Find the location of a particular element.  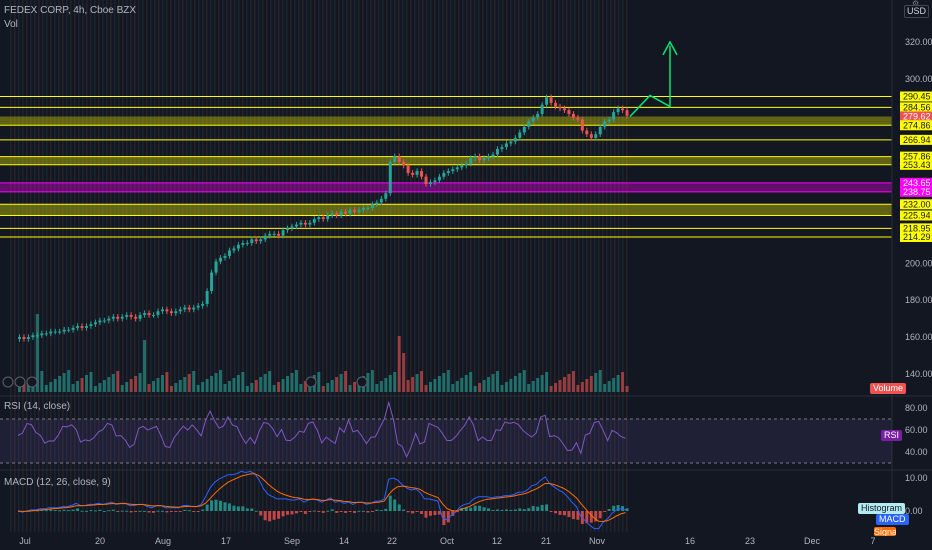

currency-label: USD is located at coordinates (917, 11).